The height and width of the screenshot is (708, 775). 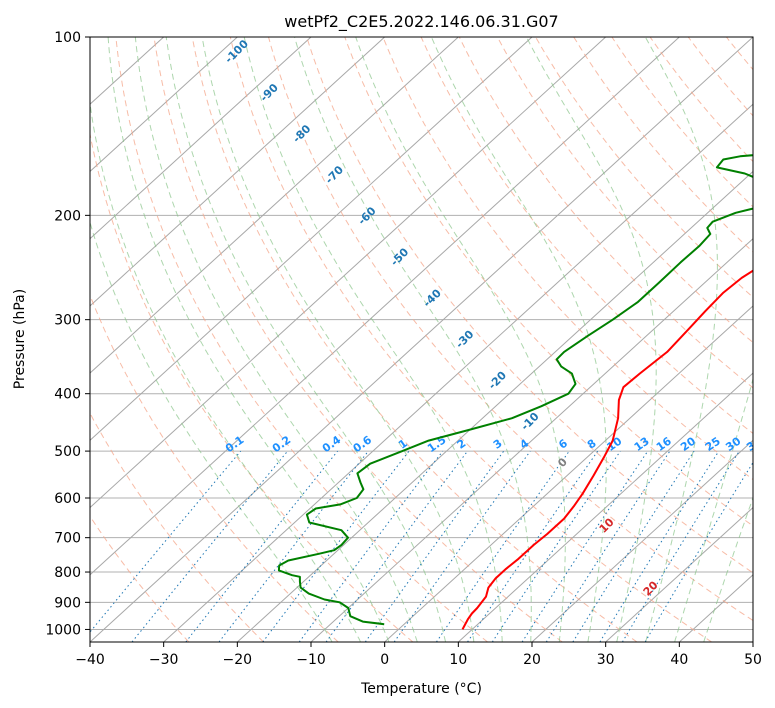 What do you see at coordinates (67, 452) in the screenshot?
I see `y-tick-label: 500` at bounding box center [67, 452].